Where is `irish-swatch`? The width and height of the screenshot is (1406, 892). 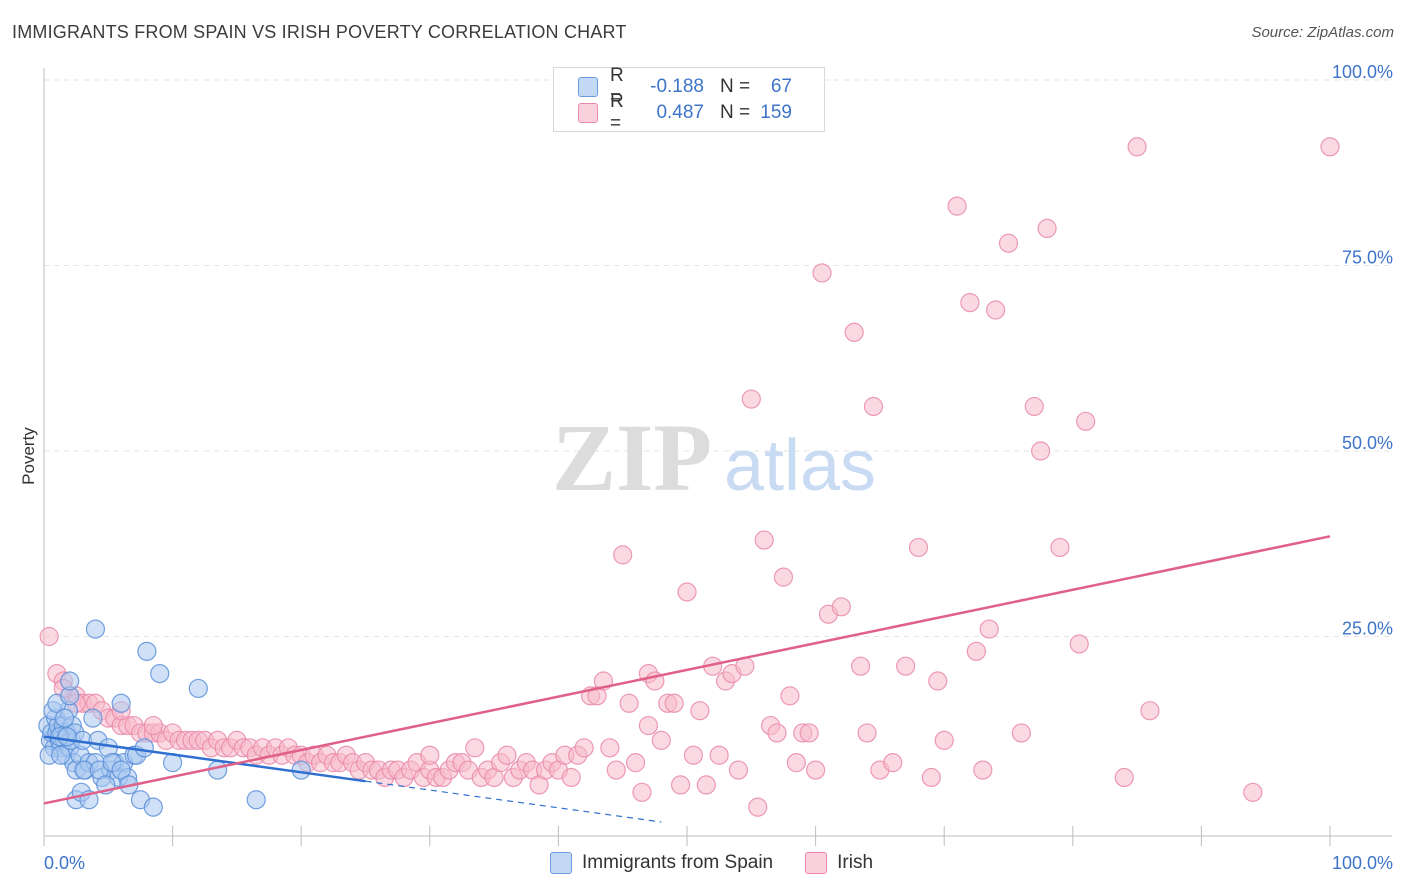 irish-swatch is located at coordinates (588, 113).